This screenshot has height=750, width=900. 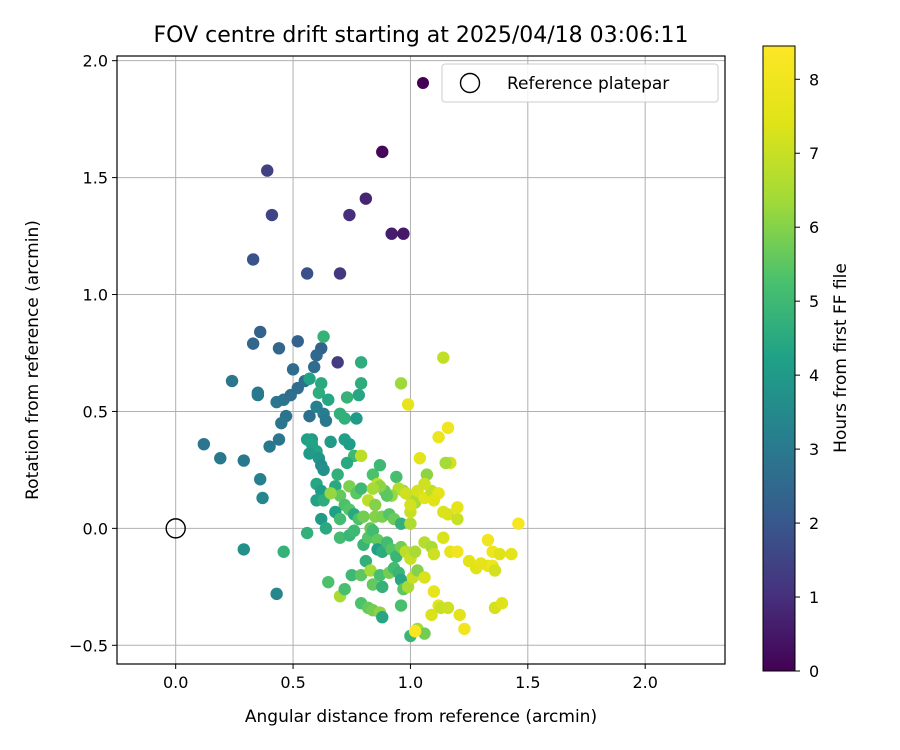 What do you see at coordinates (527, 682) in the screenshot?
I see `x-tick-label: 1.5` at bounding box center [527, 682].